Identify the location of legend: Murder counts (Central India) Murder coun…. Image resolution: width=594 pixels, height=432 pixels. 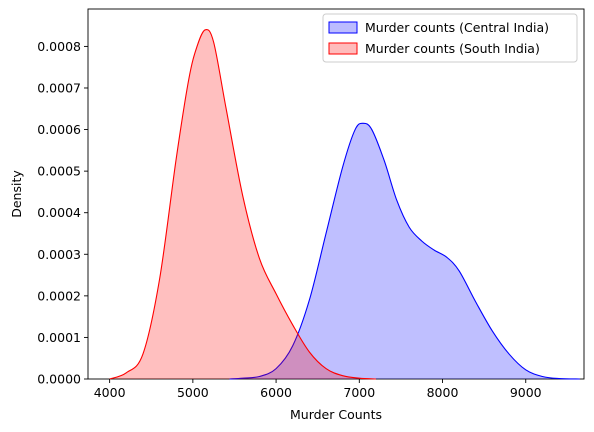
(450, 38).